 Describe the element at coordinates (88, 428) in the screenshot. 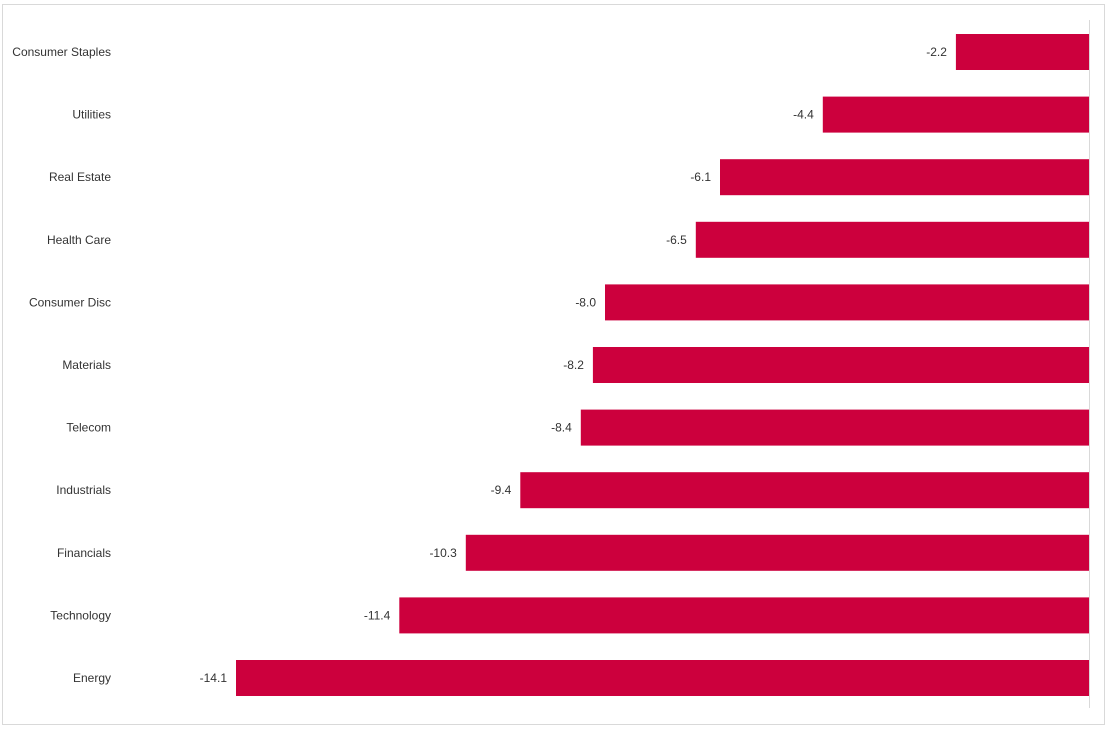

I see `category-label: Telecom` at that location.